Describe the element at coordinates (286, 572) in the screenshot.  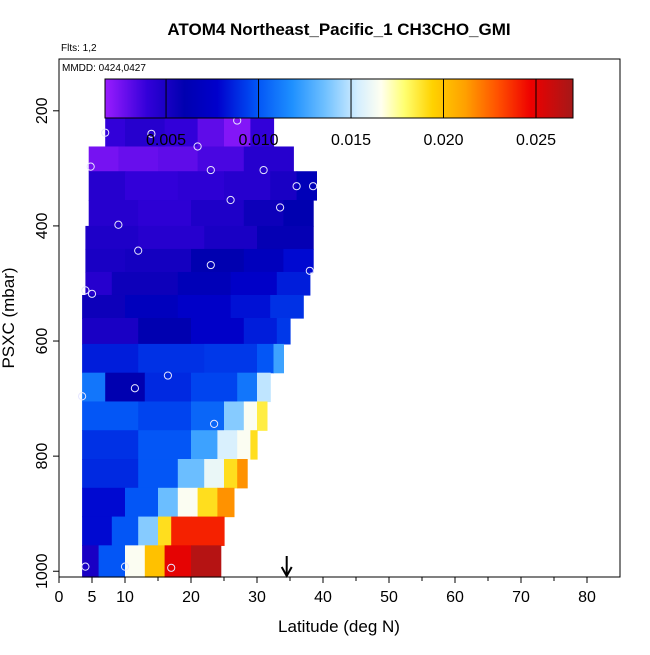
I see `arrow-head` at that location.